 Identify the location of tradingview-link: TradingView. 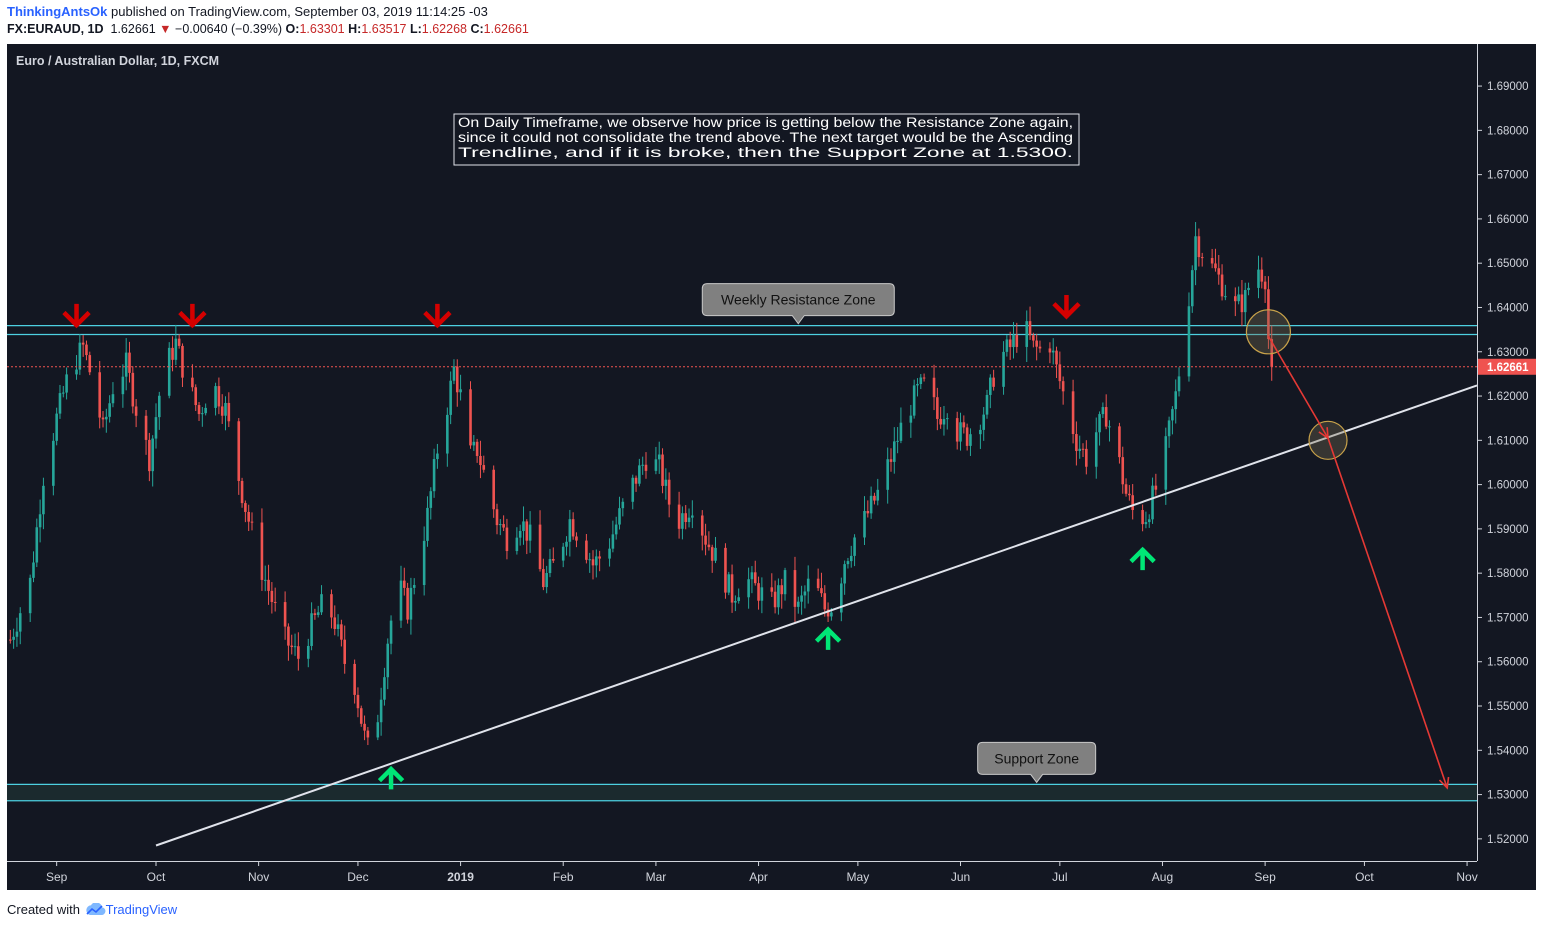
(141, 909).